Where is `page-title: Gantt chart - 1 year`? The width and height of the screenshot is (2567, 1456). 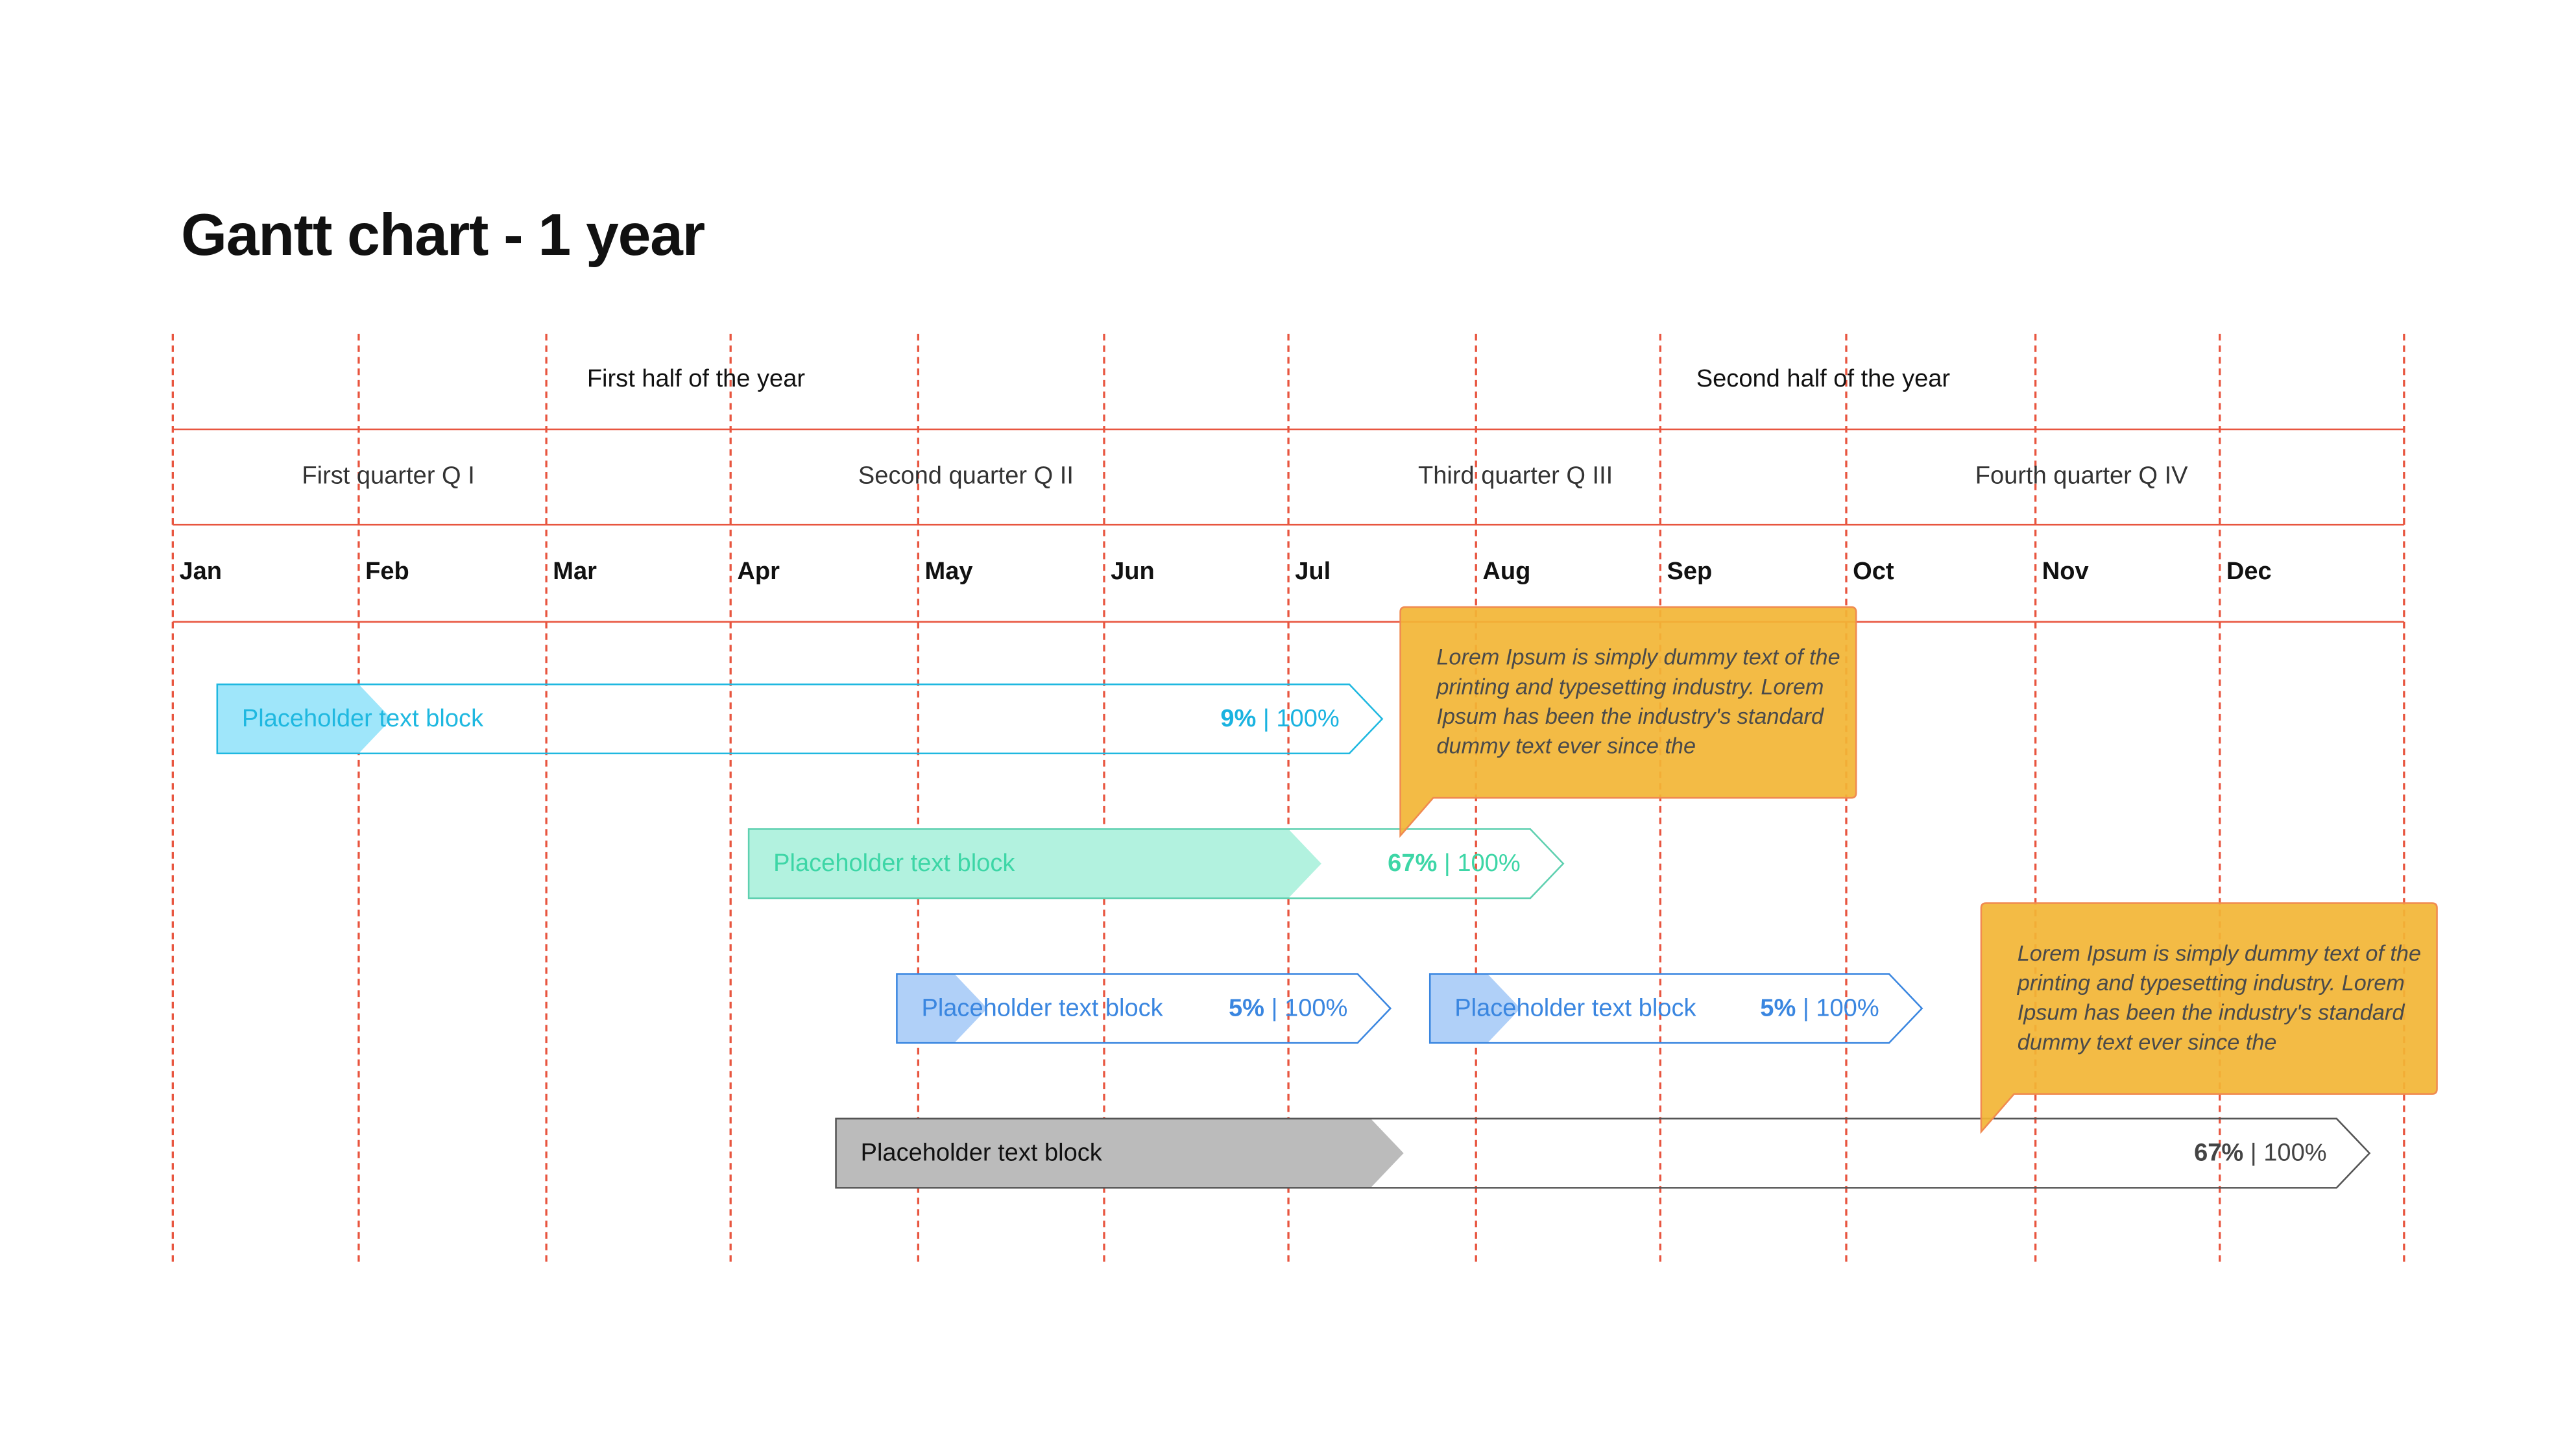 page-title: Gantt chart - 1 year is located at coordinates (443, 234).